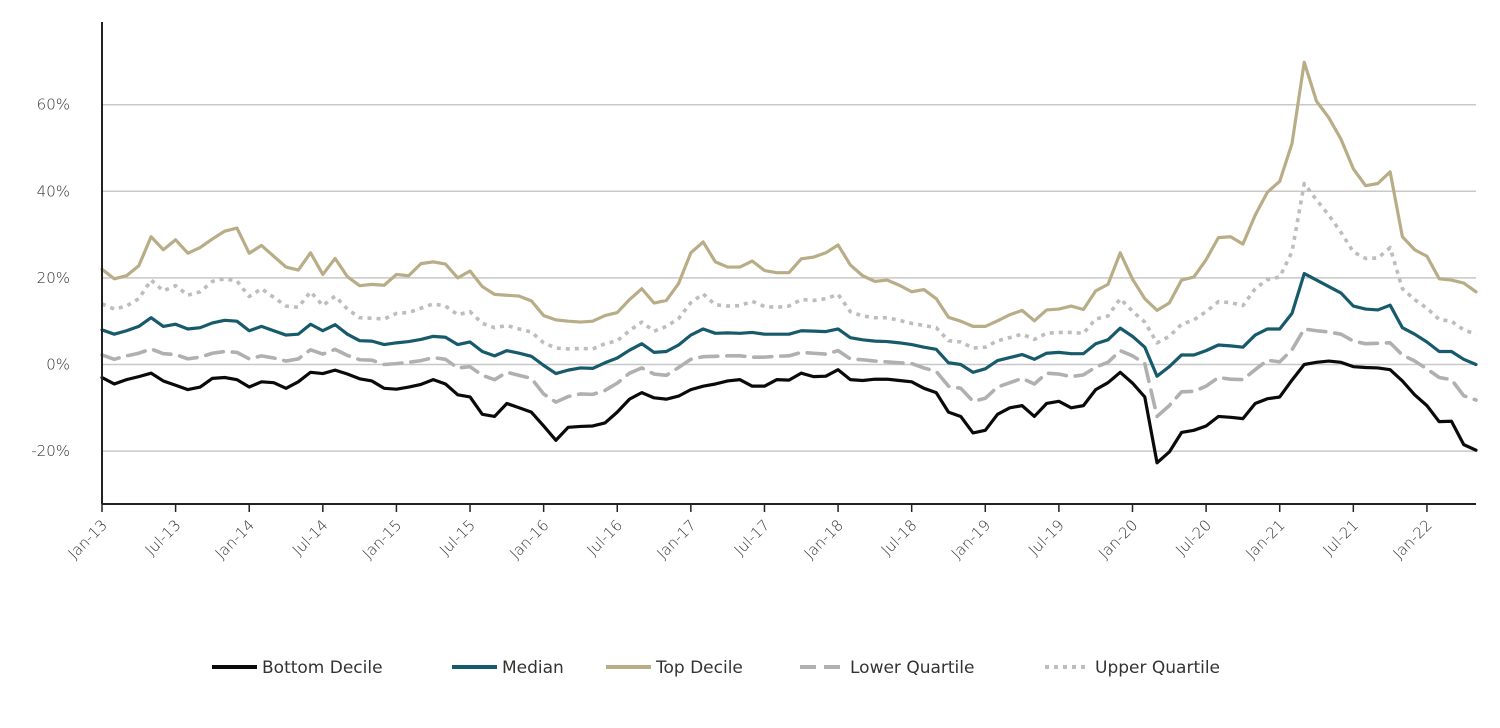 This screenshot has height=728, width=1500. I want to click on series-line-bottom-decile, so click(789, 412).